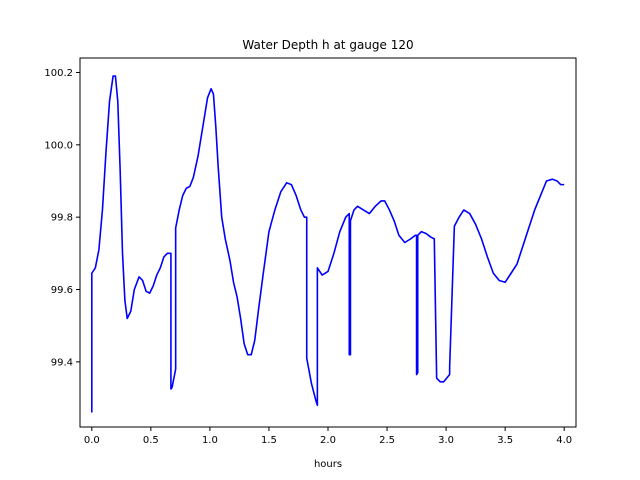 The height and width of the screenshot is (480, 640). I want to click on y-tick-label: 100.0, so click(58, 145).